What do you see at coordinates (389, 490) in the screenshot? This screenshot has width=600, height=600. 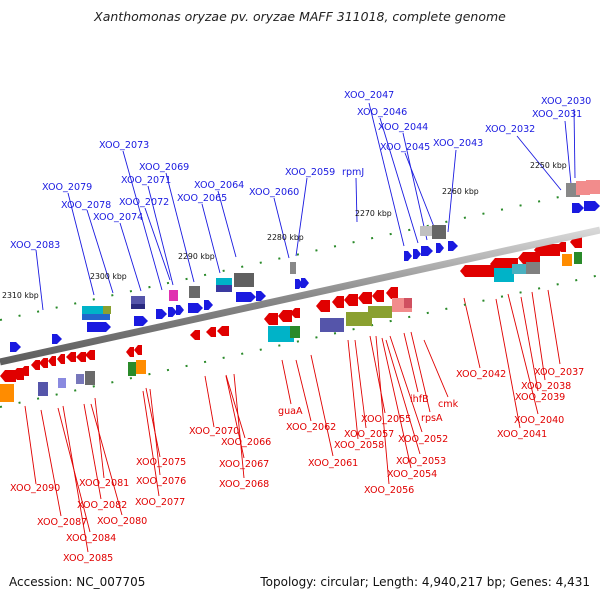 I see `reverse-gene-label: XOO_2056` at bounding box center [389, 490].